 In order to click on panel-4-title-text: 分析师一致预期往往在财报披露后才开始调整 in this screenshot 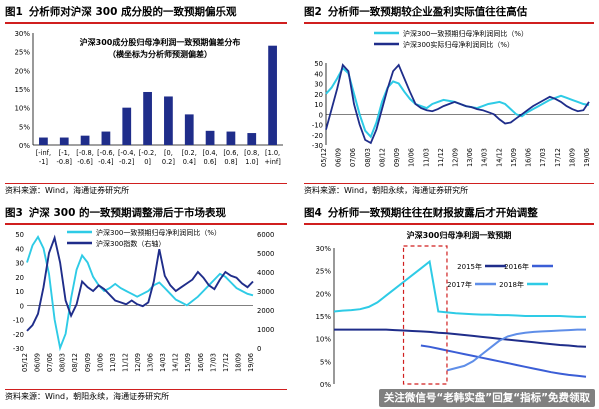, I will do `click(432, 213)`.